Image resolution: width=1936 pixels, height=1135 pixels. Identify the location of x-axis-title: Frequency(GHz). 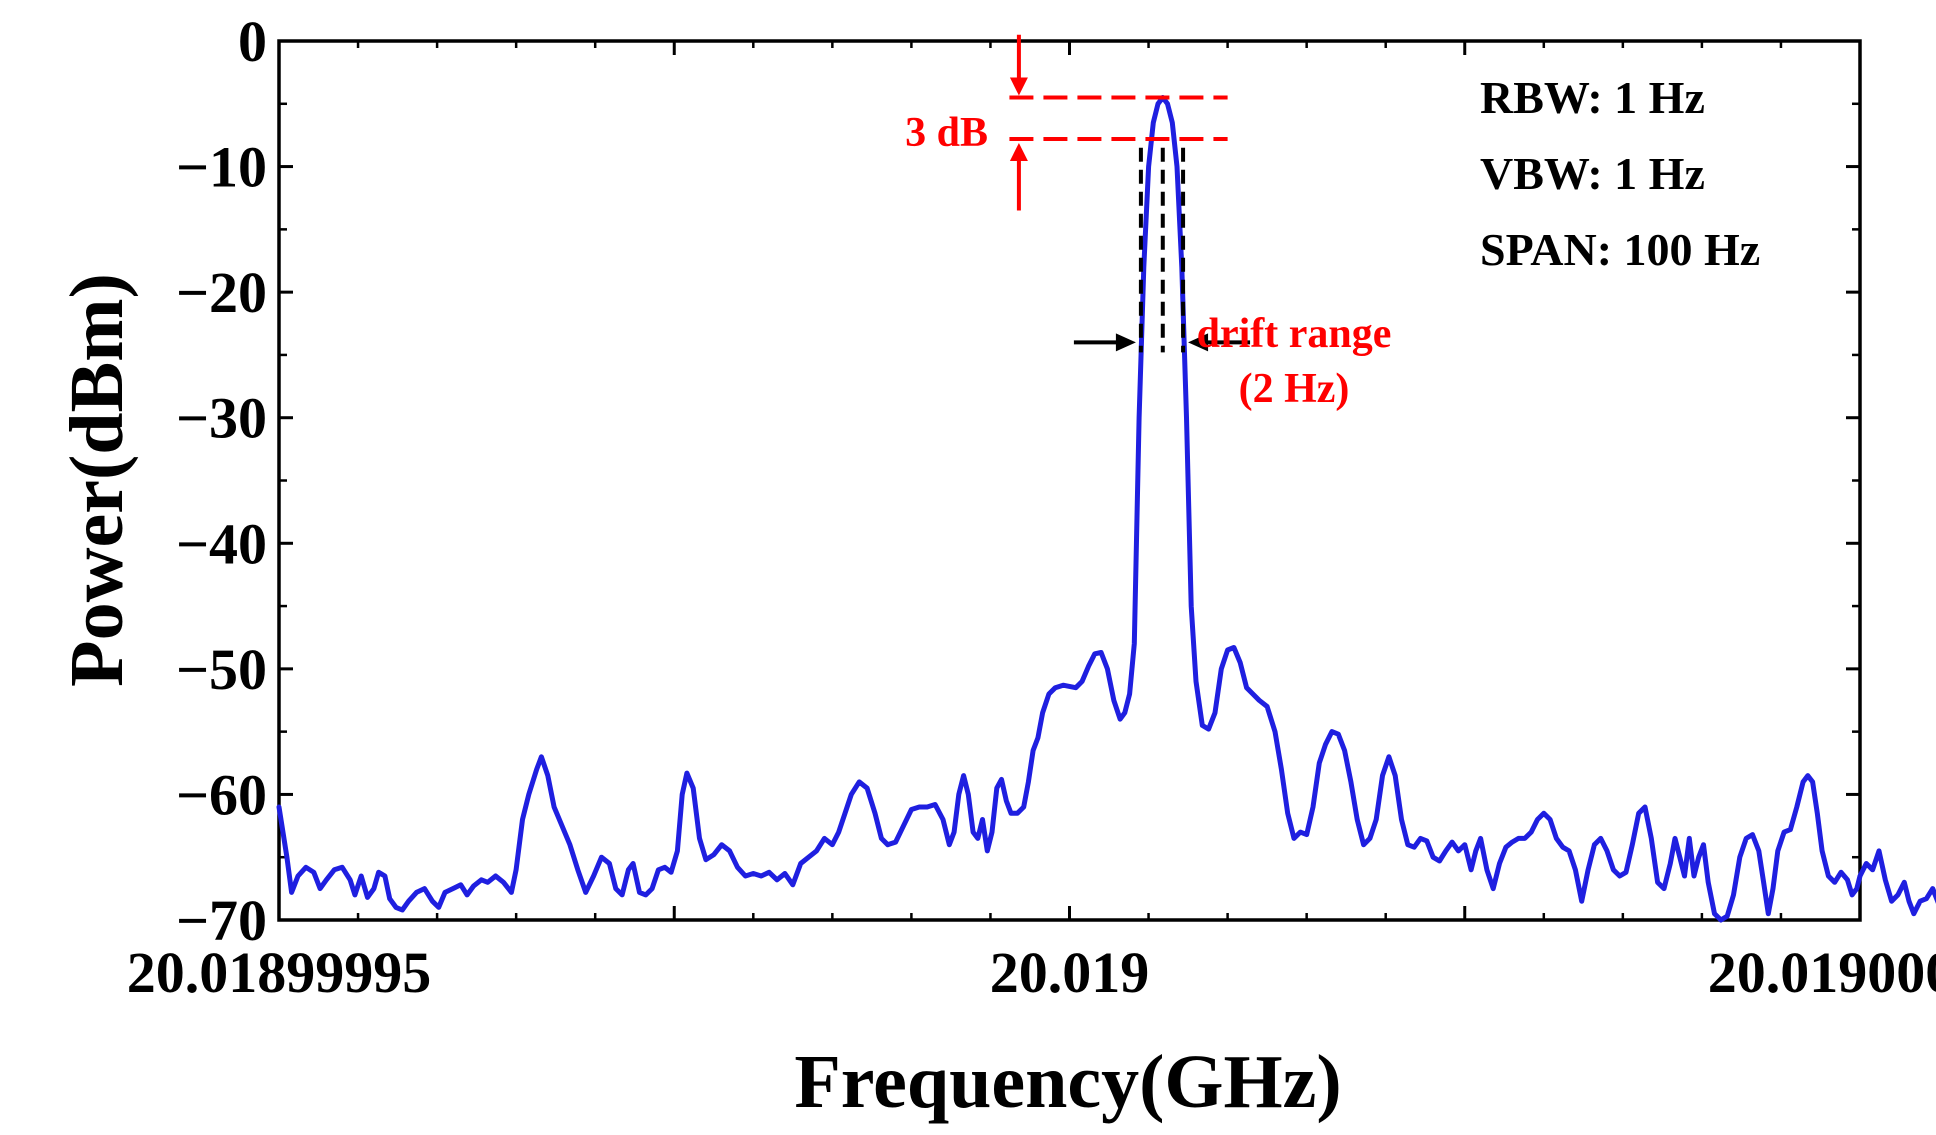
(1067, 1082).